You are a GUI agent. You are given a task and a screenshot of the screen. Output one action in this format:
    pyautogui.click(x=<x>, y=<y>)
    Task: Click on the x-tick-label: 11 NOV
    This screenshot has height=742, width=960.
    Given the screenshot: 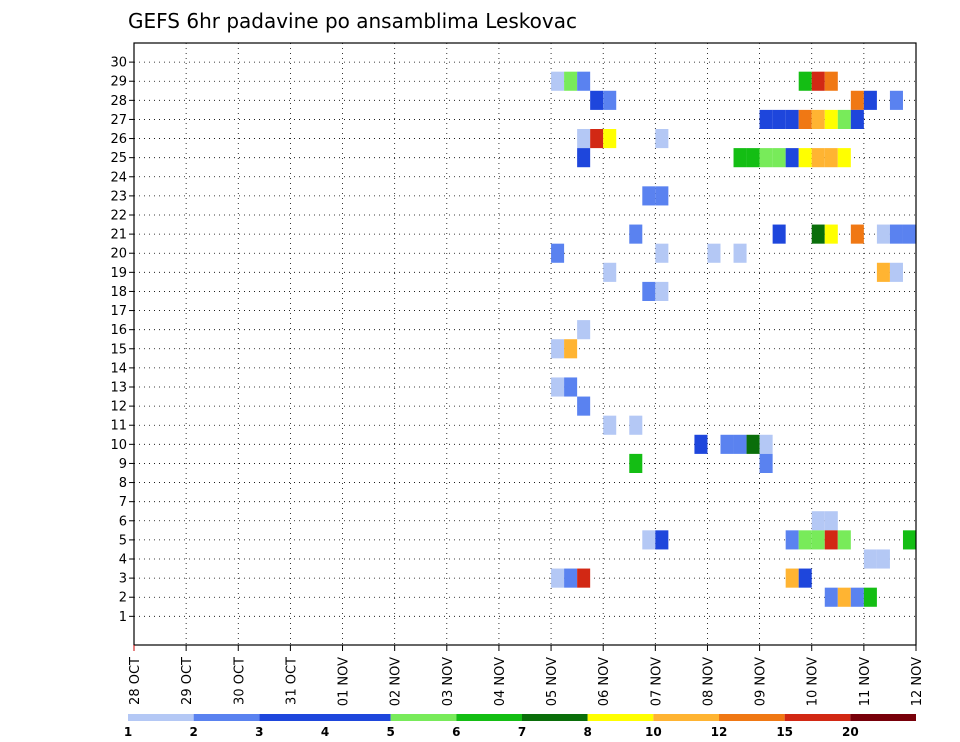 What is the action you would take?
    pyautogui.click(x=865, y=681)
    